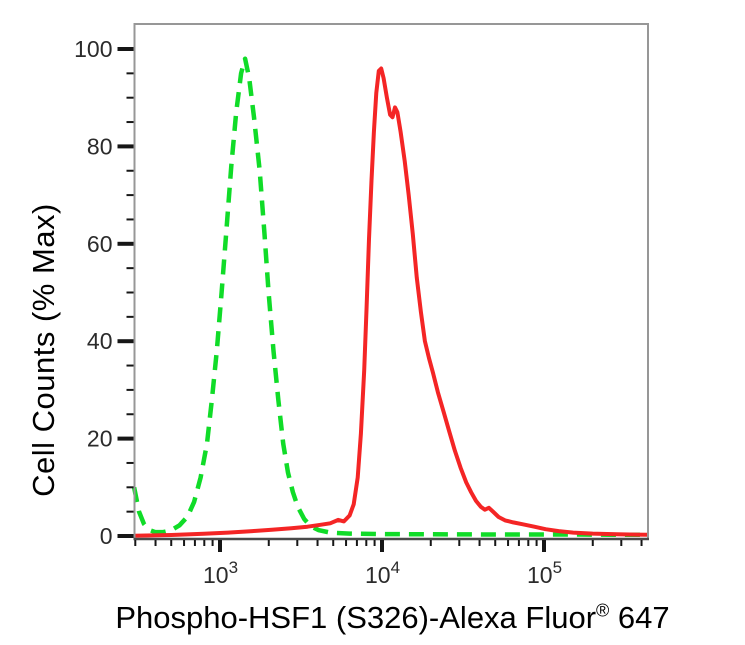 This screenshot has width=745, height=645. What do you see at coordinates (544, 573) in the screenshot?
I see `x-tick-label: 10⁵` at bounding box center [544, 573].